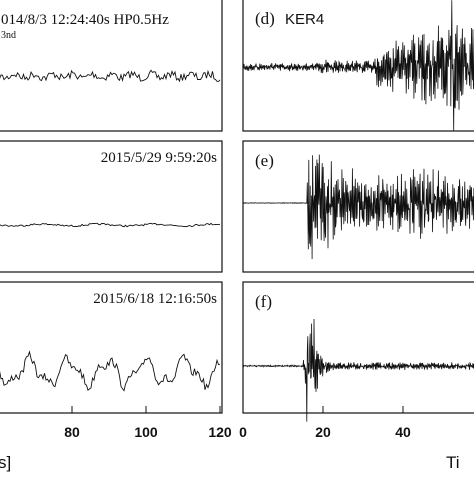  Describe the element at coordinates (265, 18) in the screenshot. I see `panel-d-label: (d)` at that location.